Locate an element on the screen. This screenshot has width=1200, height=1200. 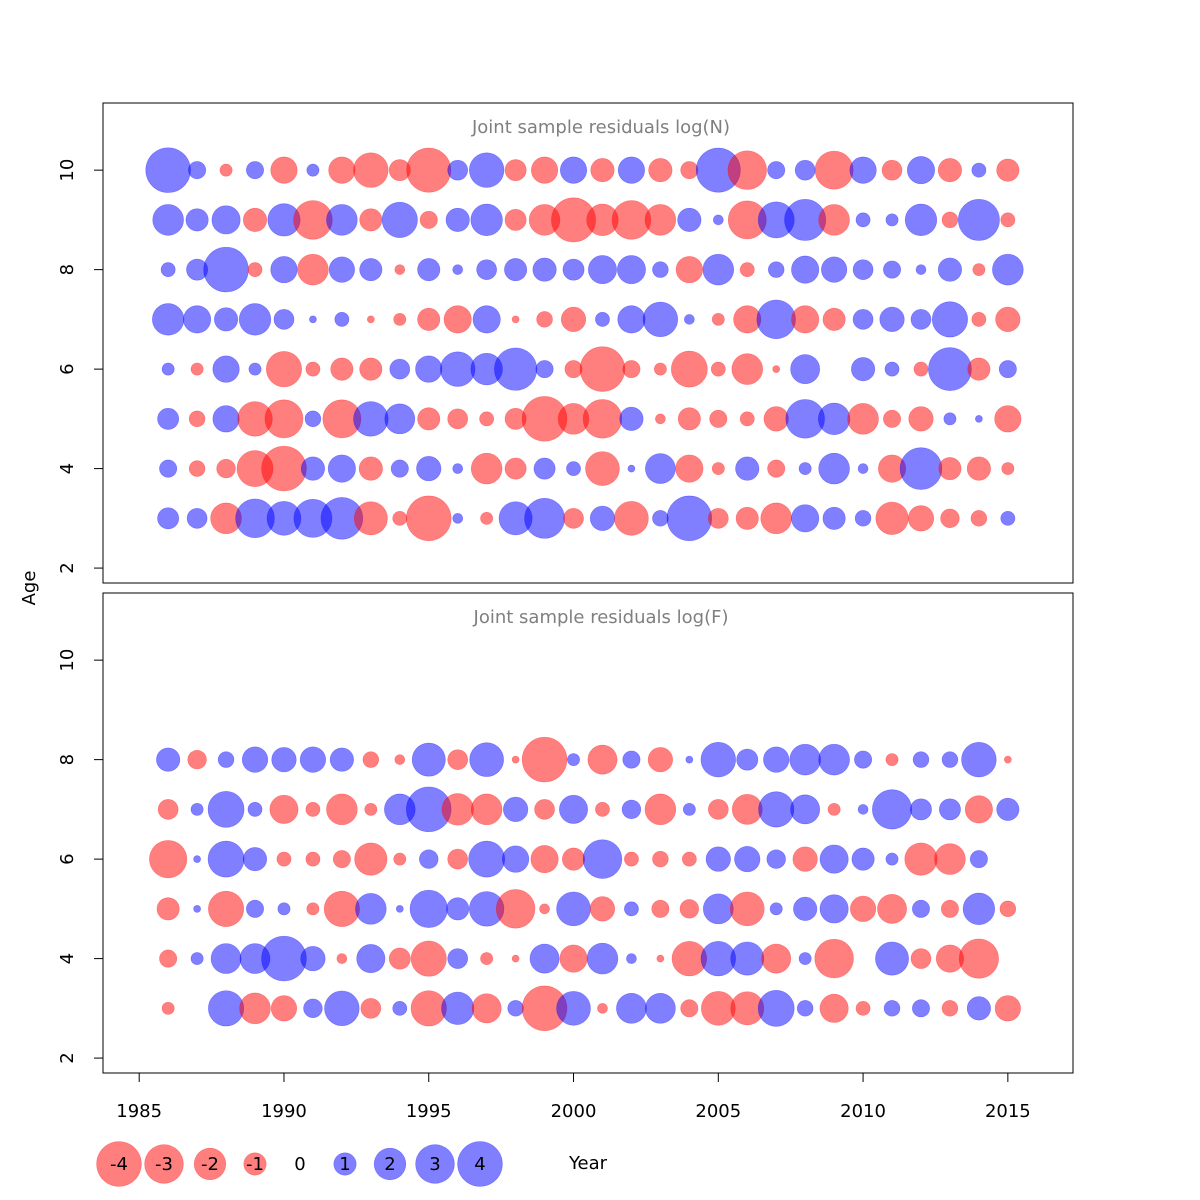
x-tick-label: 1990 is located at coordinates (284, 1111).